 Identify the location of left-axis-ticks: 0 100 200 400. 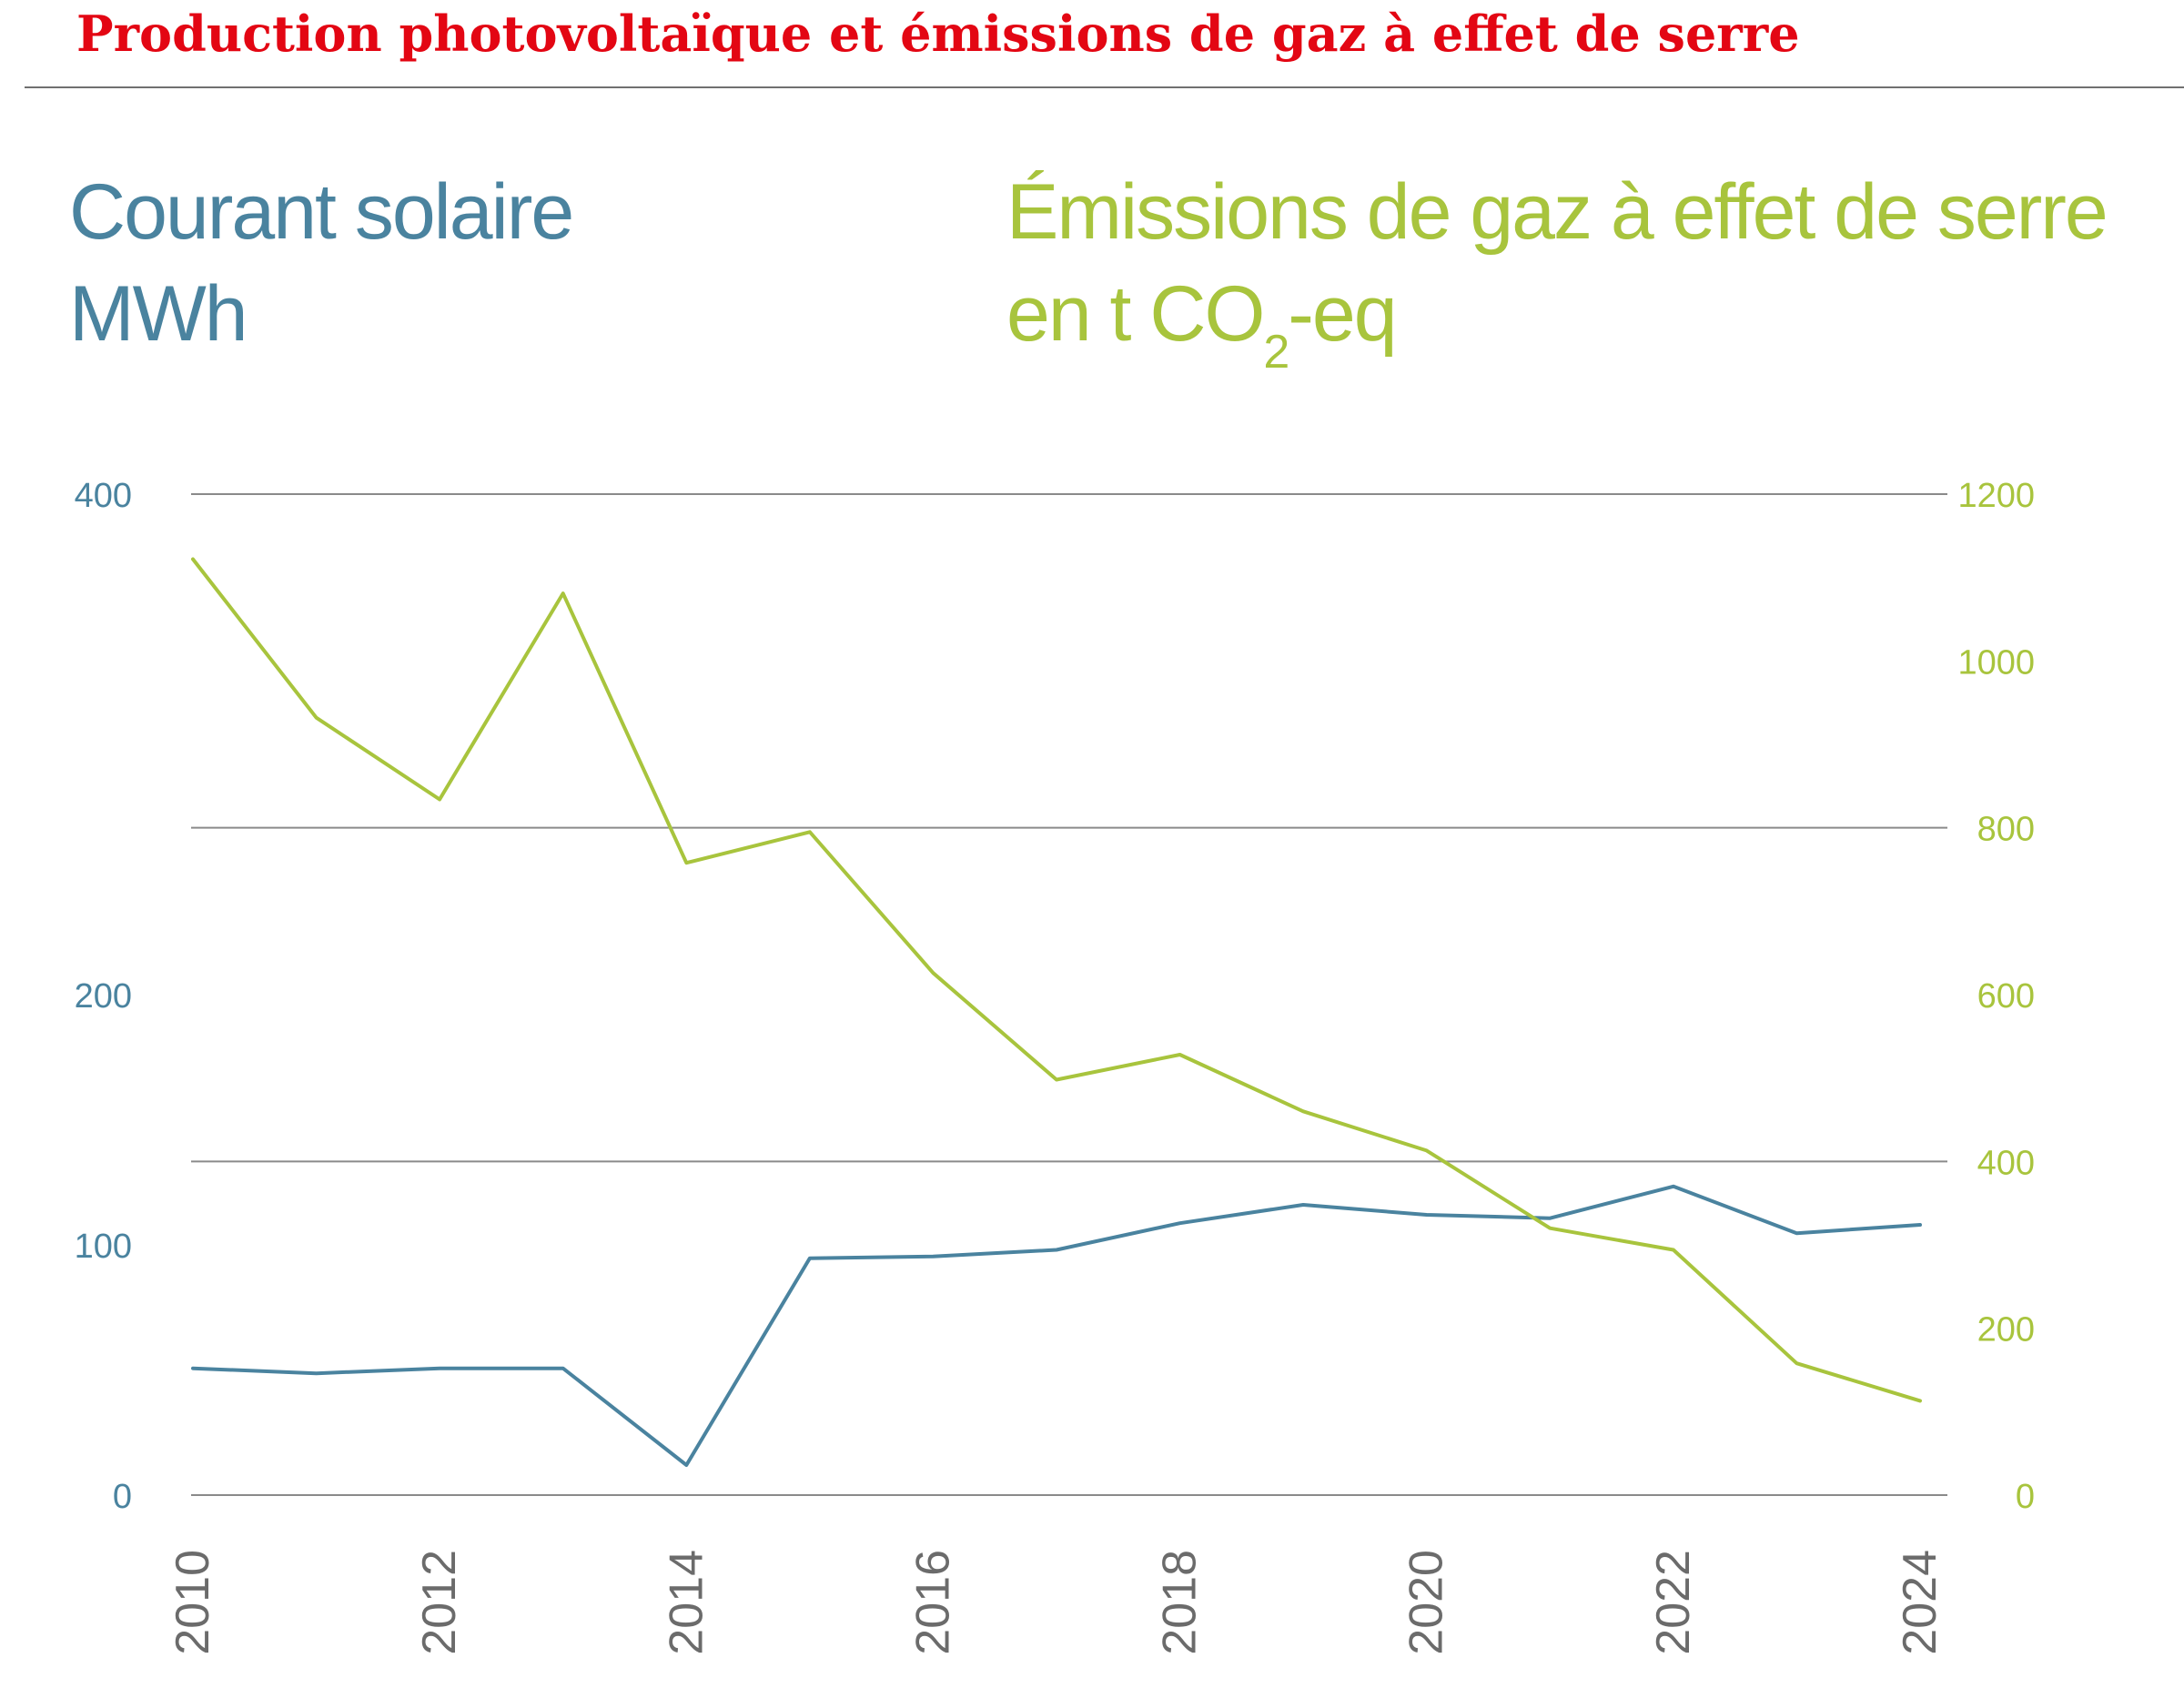
(104, 996).